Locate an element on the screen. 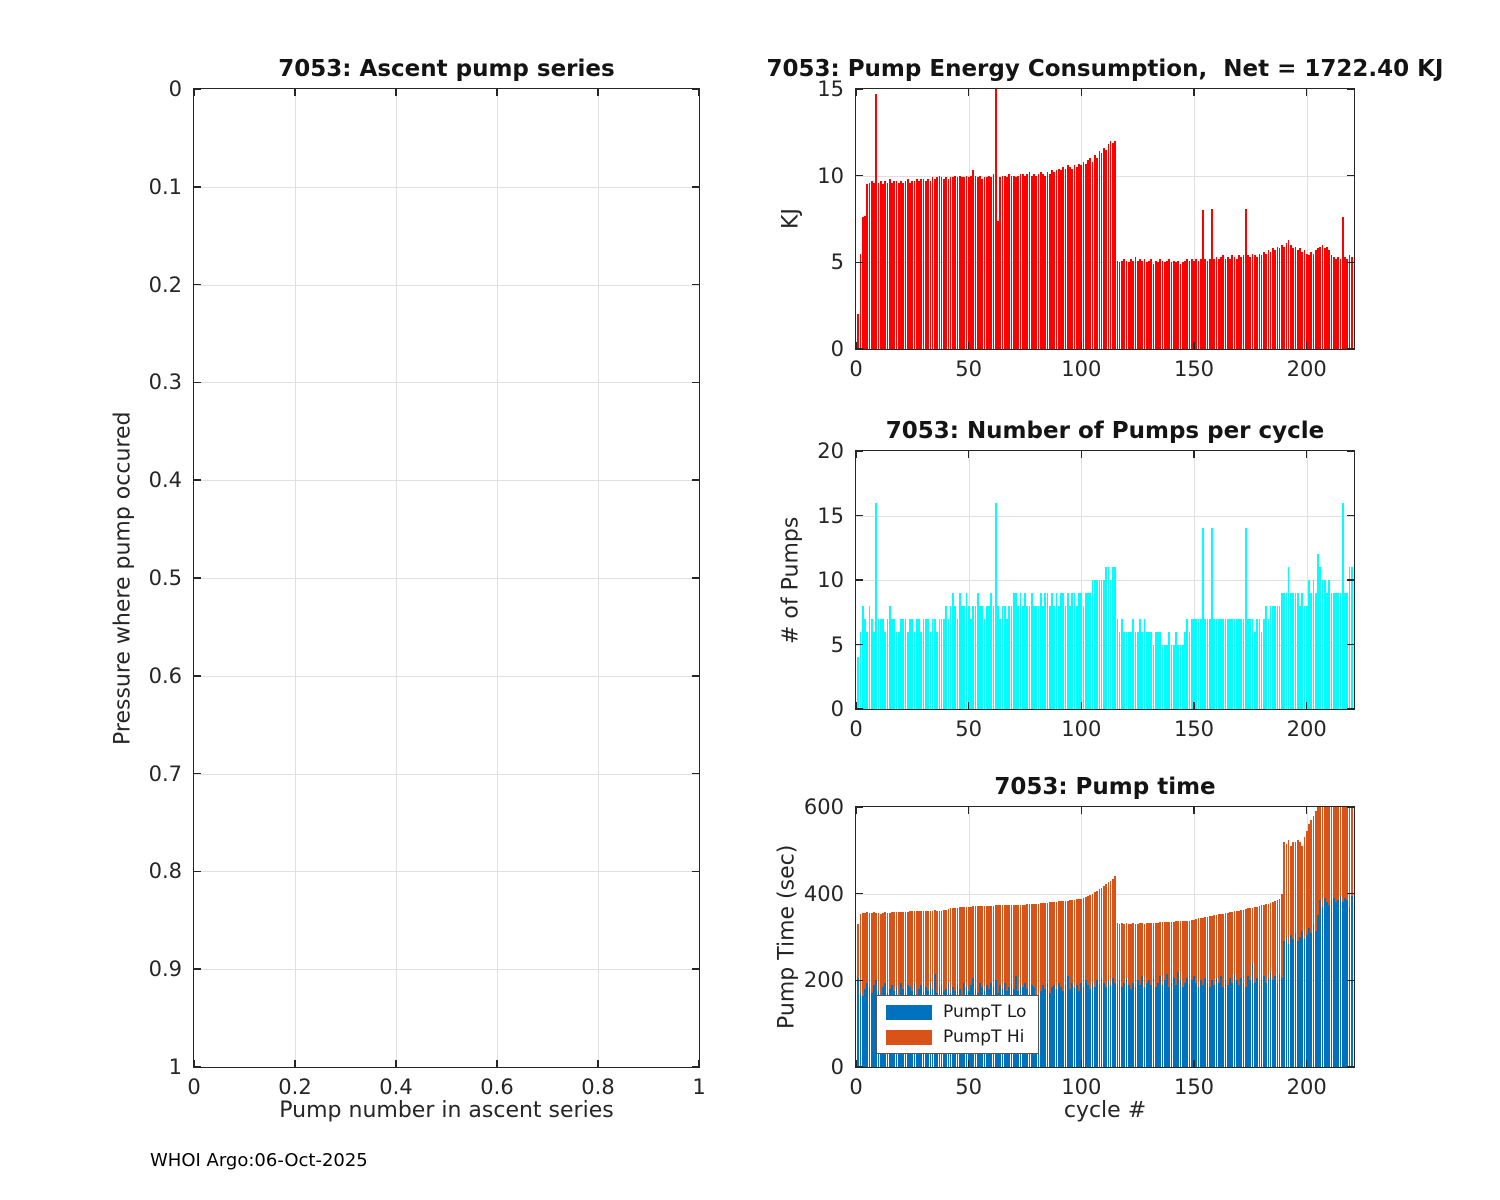  y-tick-label: 5 is located at coordinates (837, 262).